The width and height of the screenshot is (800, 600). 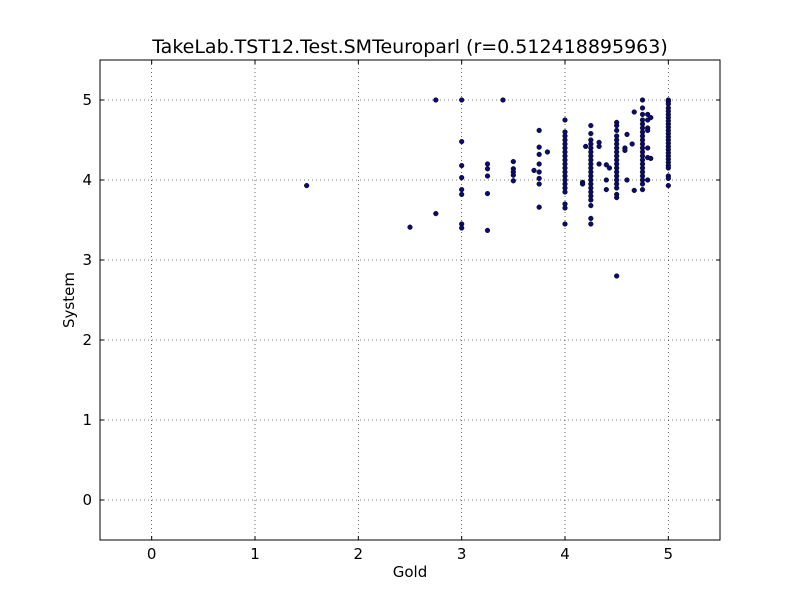 I want to click on y-tick-label: 3, so click(x=87, y=260).